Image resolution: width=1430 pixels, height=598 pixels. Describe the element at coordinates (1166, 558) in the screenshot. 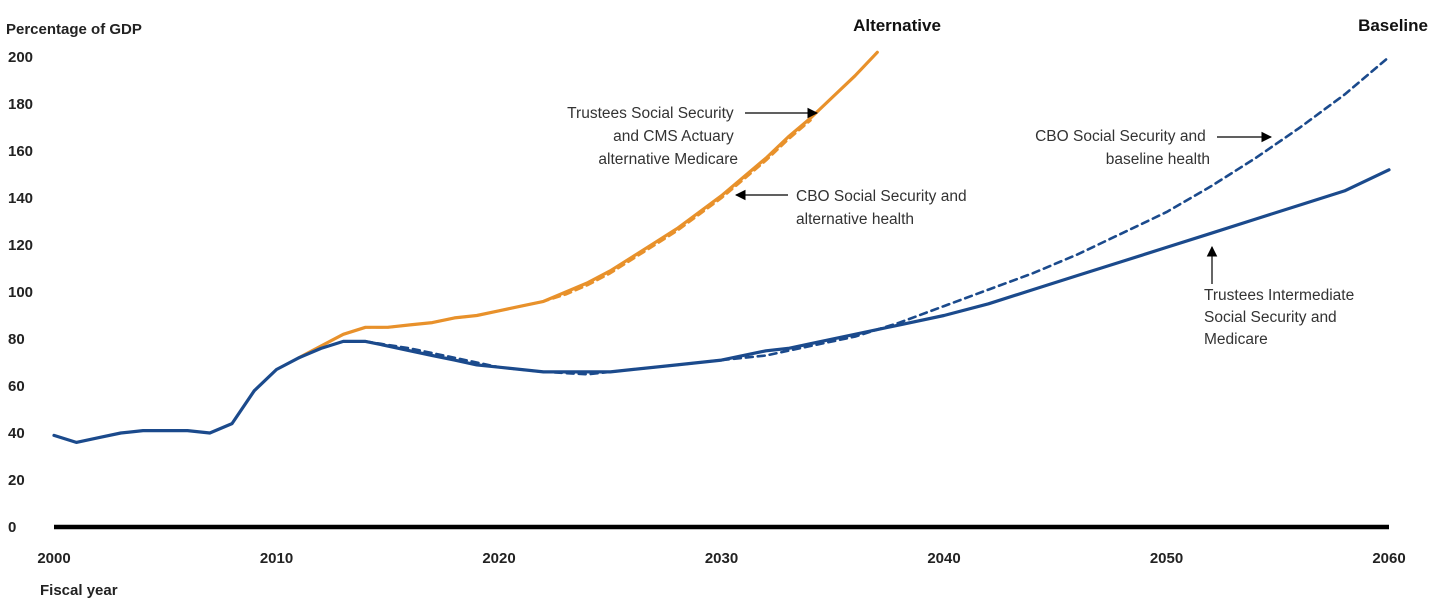

I see `x-tick-label: 2050` at that location.